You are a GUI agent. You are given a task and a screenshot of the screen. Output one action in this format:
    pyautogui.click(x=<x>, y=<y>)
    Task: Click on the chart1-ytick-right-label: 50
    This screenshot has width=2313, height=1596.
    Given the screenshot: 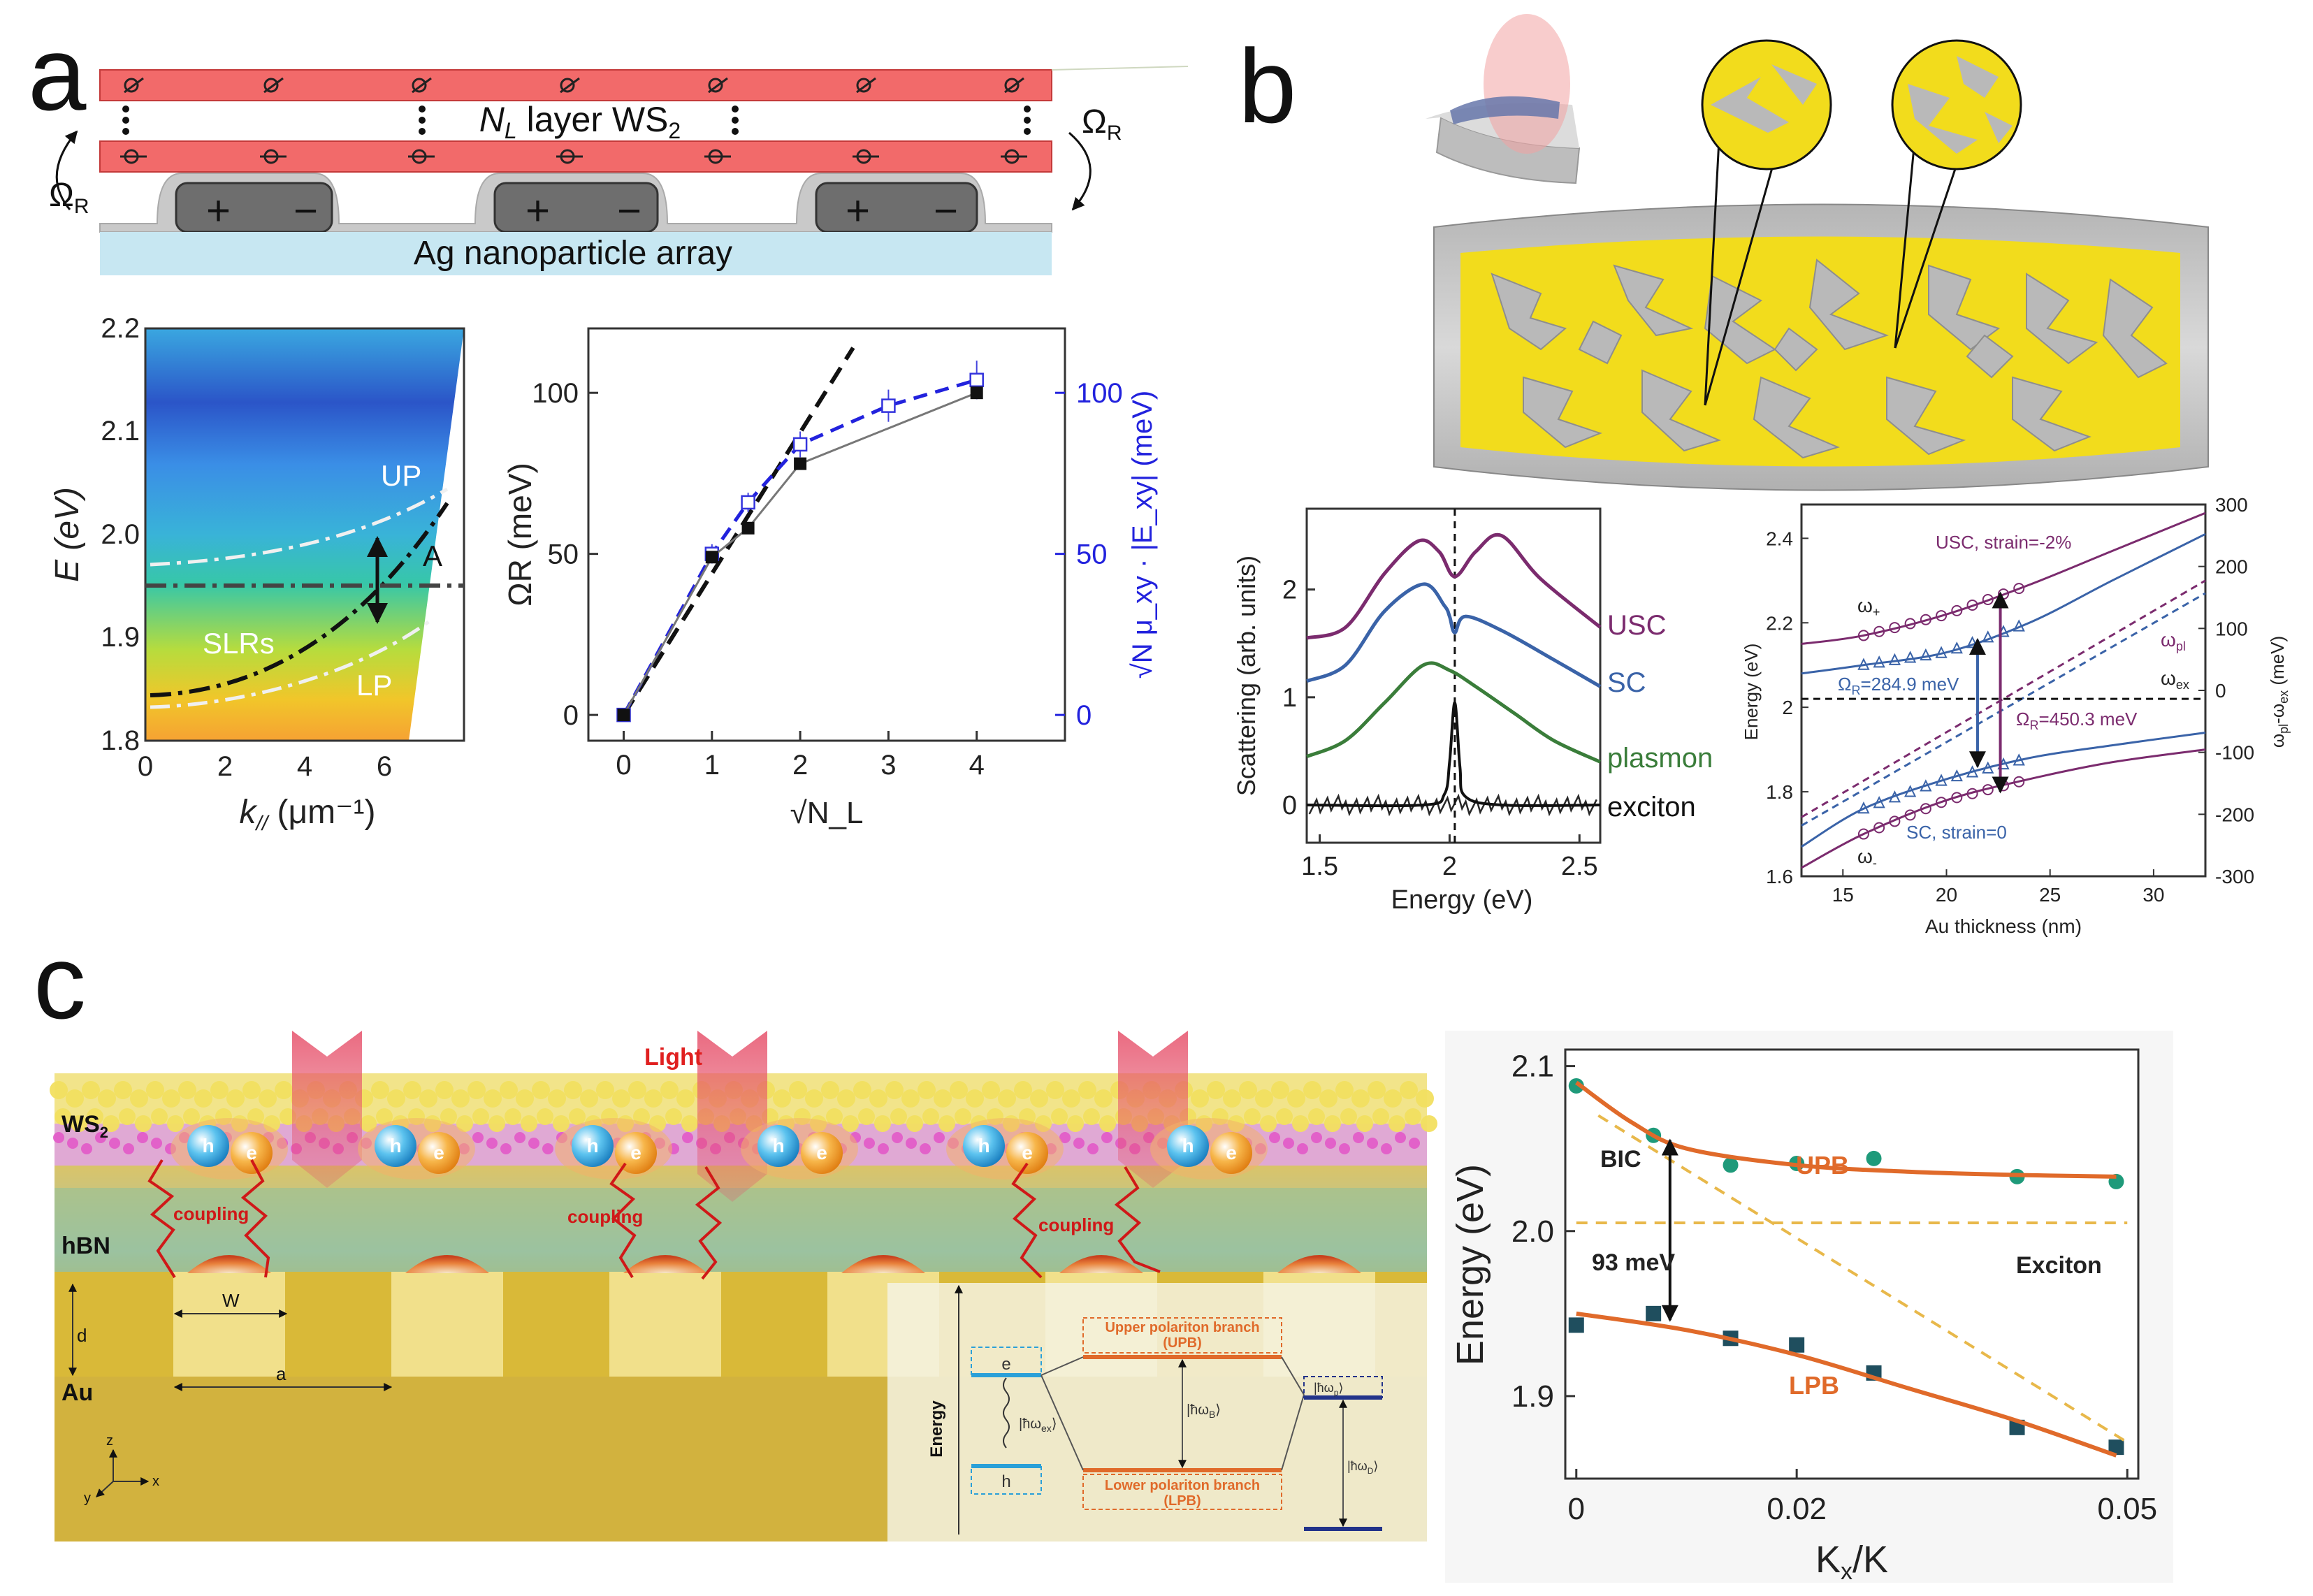 What is the action you would take?
    pyautogui.click(x=1092, y=554)
    